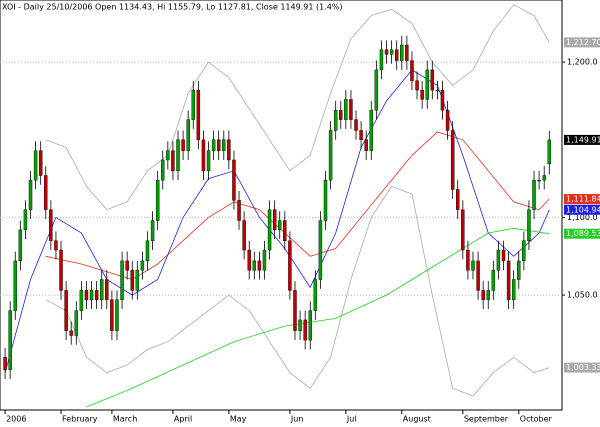  Describe the element at coordinates (16, 419) in the screenshot. I see `x-tick-label: 2006` at that location.